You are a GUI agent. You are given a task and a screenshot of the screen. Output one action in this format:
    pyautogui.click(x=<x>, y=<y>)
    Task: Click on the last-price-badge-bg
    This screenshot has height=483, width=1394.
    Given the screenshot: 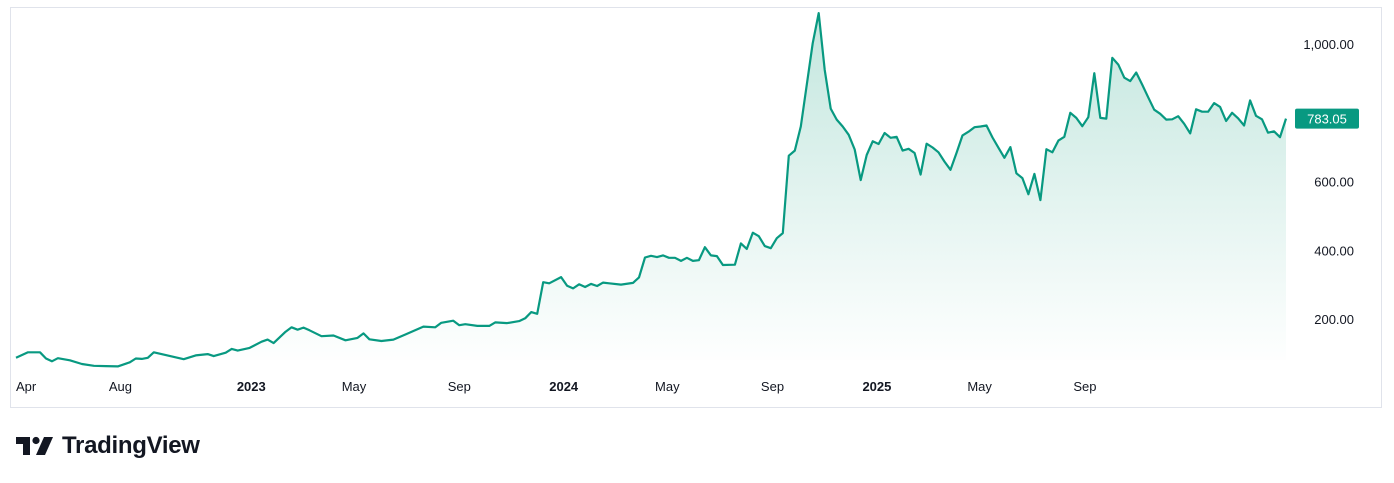 What is the action you would take?
    pyautogui.click(x=1327, y=118)
    